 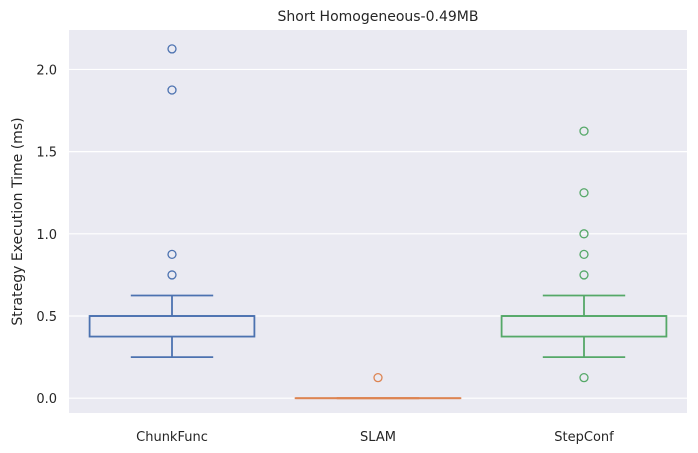 What do you see at coordinates (378, 17) in the screenshot?
I see `chart-title: Short Homogeneous-0.49MB` at bounding box center [378, 17].